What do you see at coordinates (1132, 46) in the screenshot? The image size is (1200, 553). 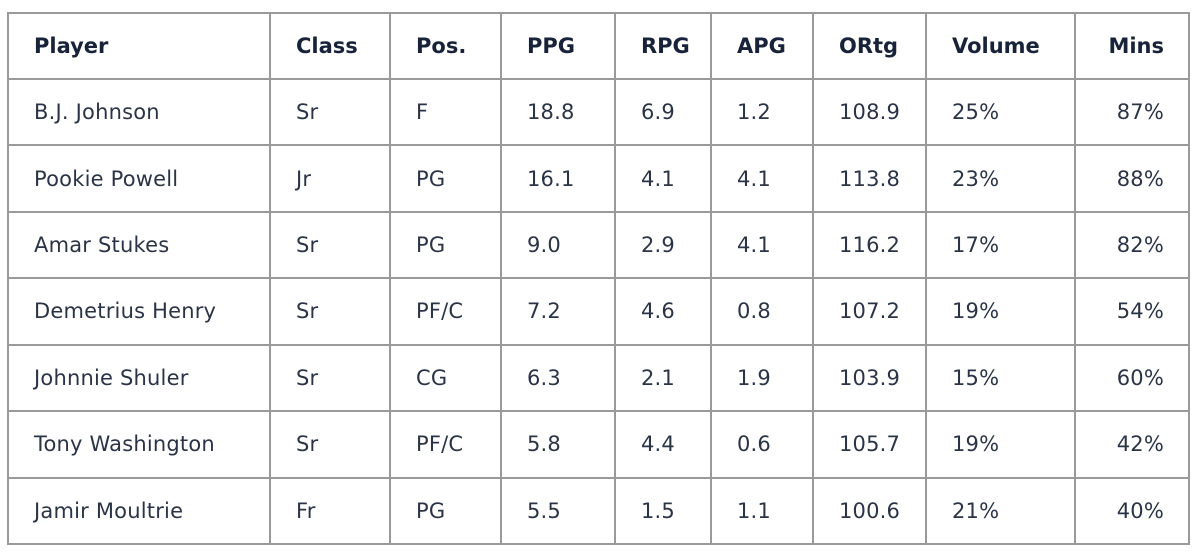 I see `column-header-mins: Mins` at bounding box center [1132, 46].